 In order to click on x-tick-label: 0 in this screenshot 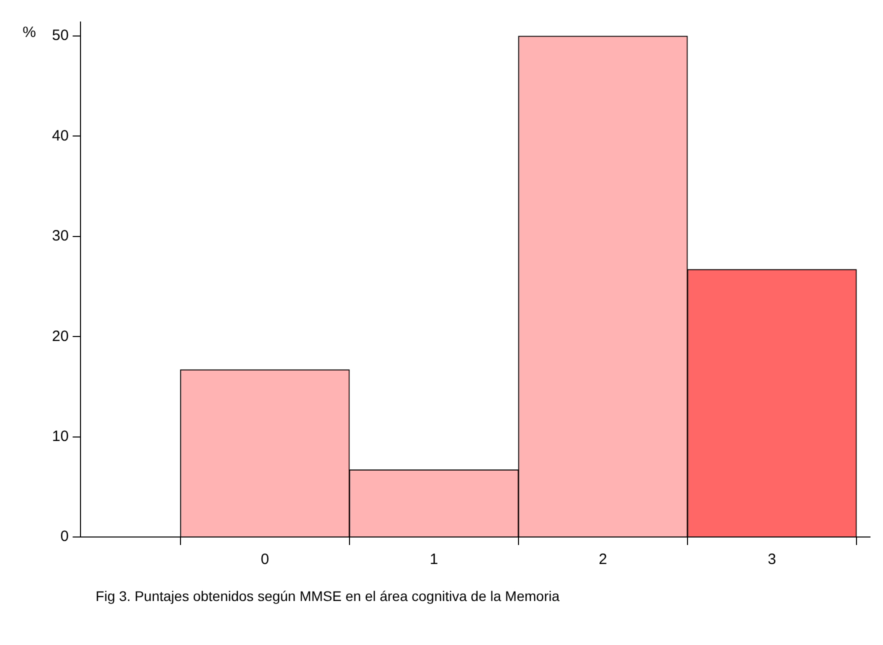, I will do `click(265, 559)`.